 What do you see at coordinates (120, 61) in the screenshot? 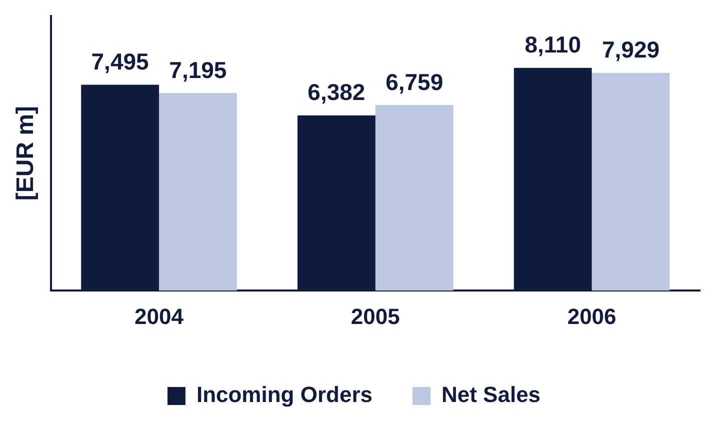
I see `data-label: 7,495` at bounding box center [120, 61].